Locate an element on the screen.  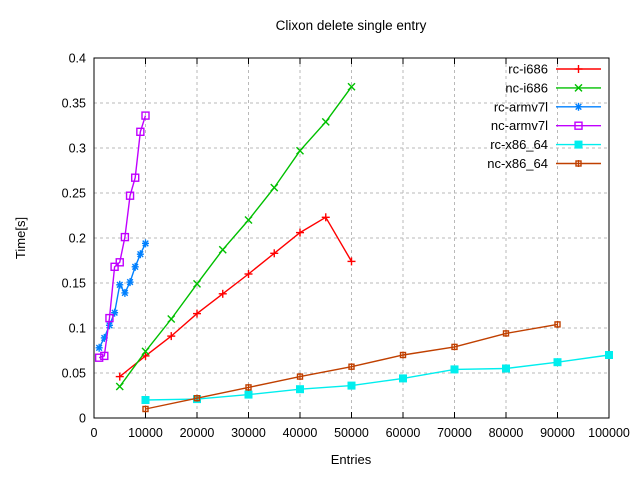
x-tick-label: 90000 is located at coordinates (557, 433).